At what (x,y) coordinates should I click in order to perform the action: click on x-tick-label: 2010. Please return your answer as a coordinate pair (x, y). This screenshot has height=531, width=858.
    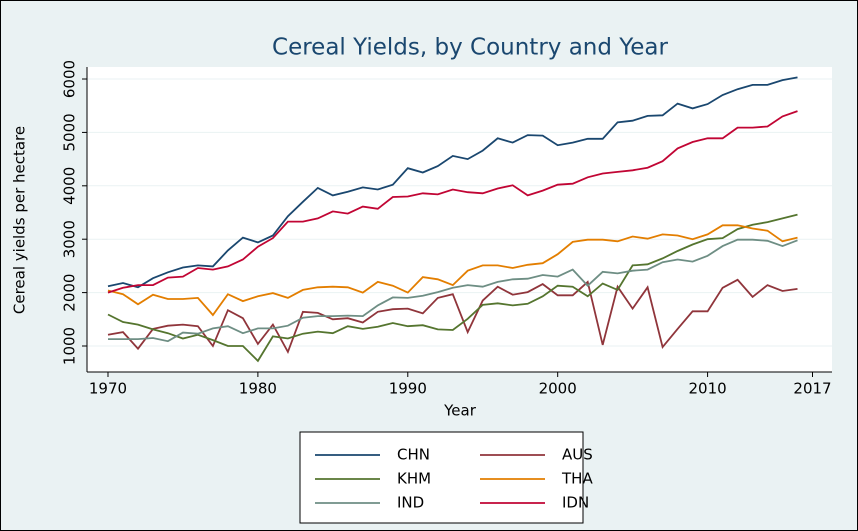
    Looking at the image, I should click on (707, 389).